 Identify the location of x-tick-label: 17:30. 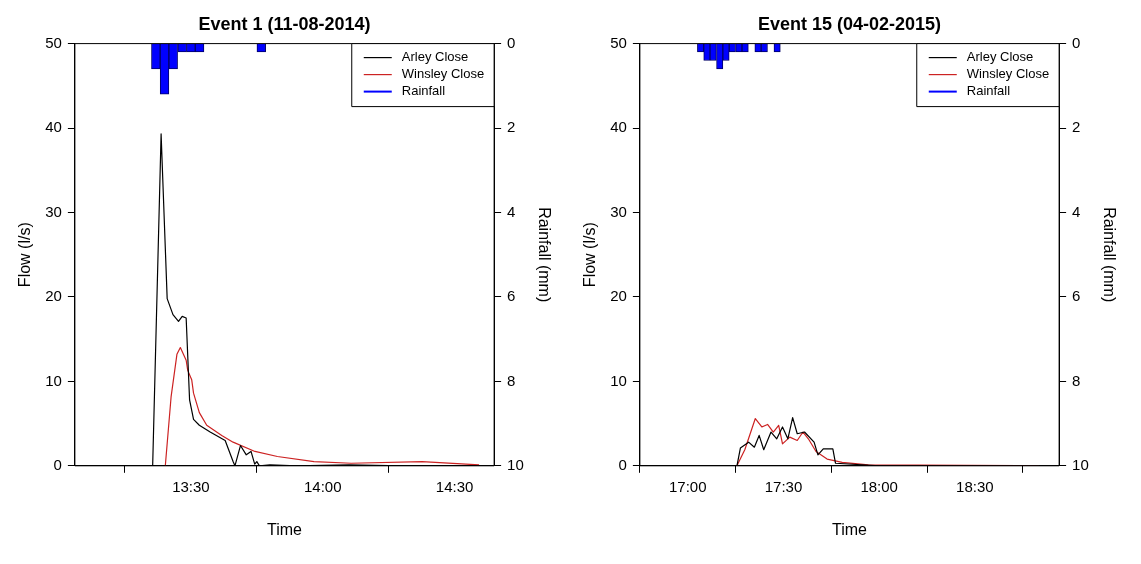
(783, 486).